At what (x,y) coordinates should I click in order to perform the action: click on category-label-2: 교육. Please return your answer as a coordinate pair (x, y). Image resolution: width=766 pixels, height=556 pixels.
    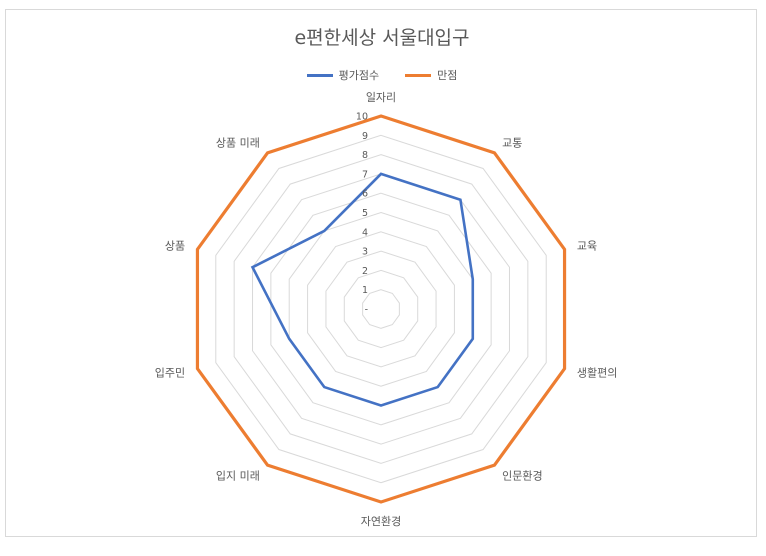
    Looking at the image, I should click on (587, 245).